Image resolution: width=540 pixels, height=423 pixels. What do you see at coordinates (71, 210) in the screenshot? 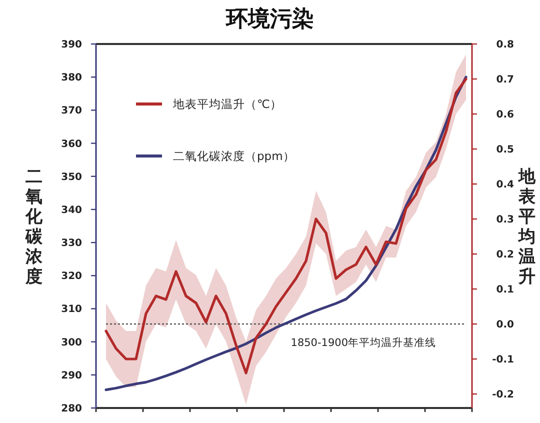
I see `y-tick-label: 340` at bounding box center [71, 210].